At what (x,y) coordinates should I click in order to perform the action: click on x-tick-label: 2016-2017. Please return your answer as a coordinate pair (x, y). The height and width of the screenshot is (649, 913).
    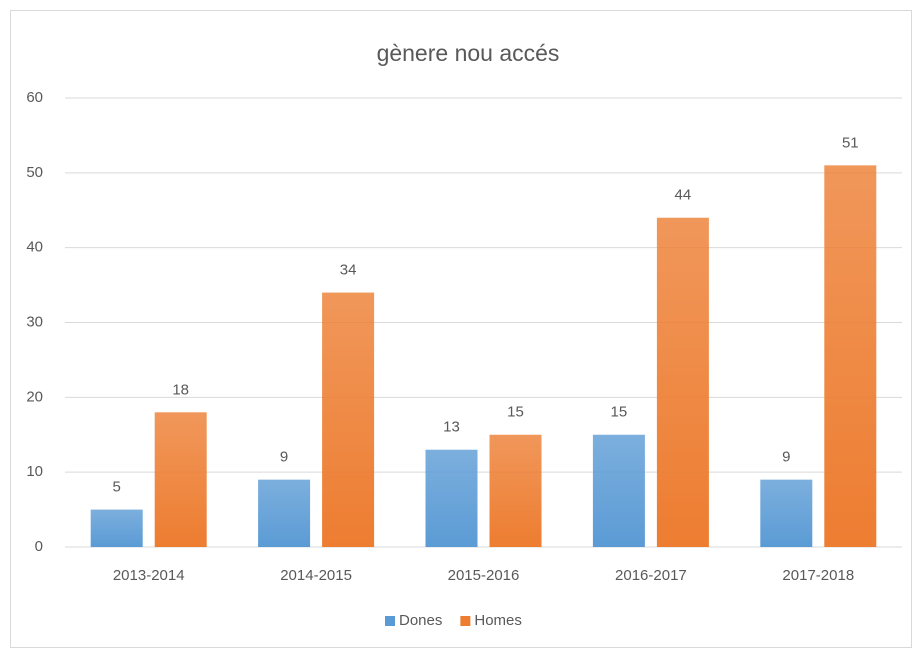
    Looking at the image, I should click on (651, 575).